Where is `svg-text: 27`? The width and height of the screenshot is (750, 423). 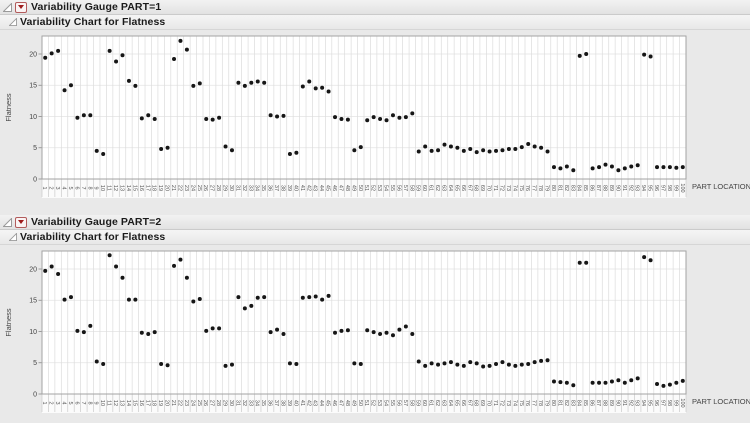 svg-text: 27 is located at coordinates (212, 188).